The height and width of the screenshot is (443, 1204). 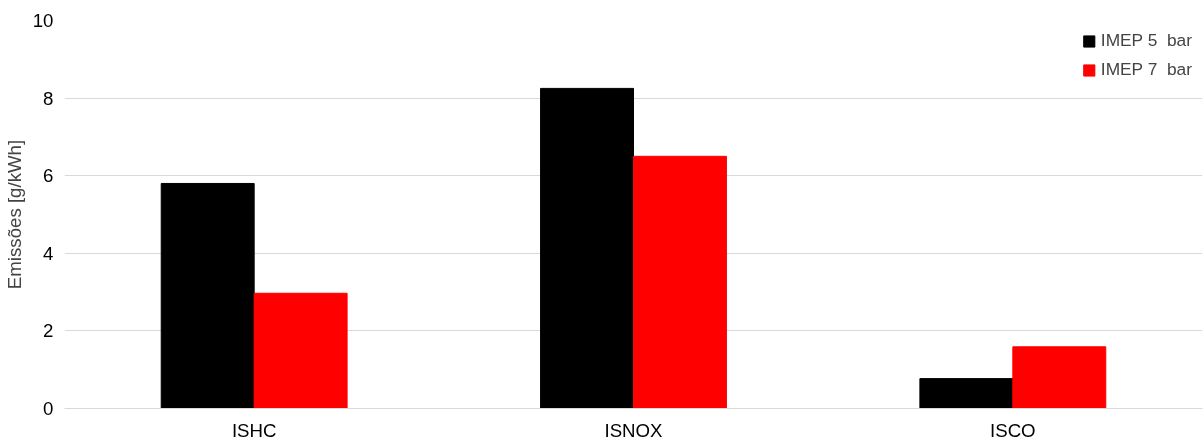 What do you see at coordinates (1013, 430) in the screenshot?
I see `x-tick-label: ISCO` at bounding box center [1013, 430].